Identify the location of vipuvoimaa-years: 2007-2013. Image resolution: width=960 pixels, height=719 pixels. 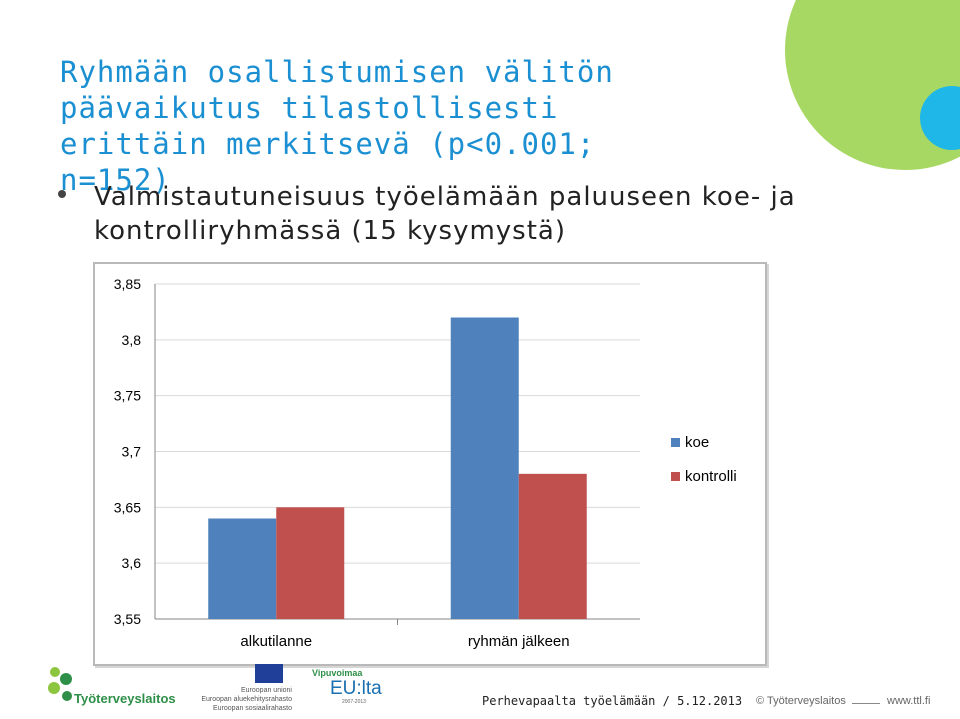
(354, 702).